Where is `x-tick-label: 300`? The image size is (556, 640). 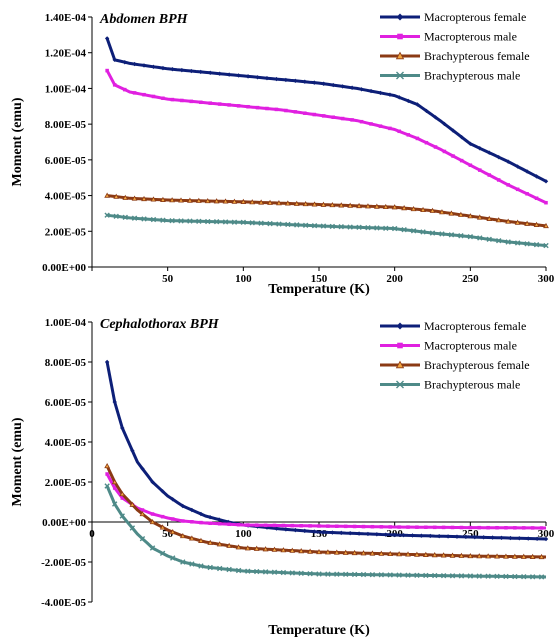
x-tick-label: 300 is located at coordinates (546, 534).